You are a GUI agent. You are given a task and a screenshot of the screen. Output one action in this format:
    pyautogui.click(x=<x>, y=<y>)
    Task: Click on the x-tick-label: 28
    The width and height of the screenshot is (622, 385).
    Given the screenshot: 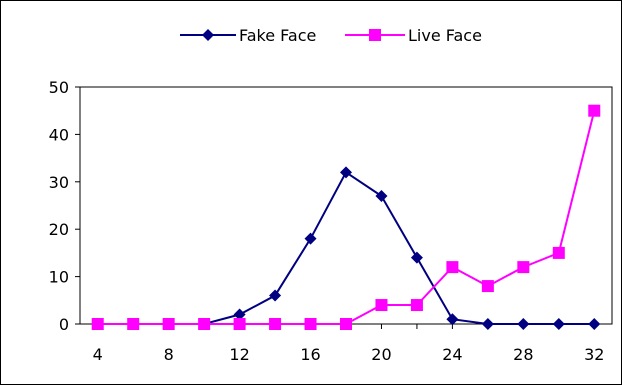 What is the action you would take?
    pyautogui.click(x=523, y=354)
    